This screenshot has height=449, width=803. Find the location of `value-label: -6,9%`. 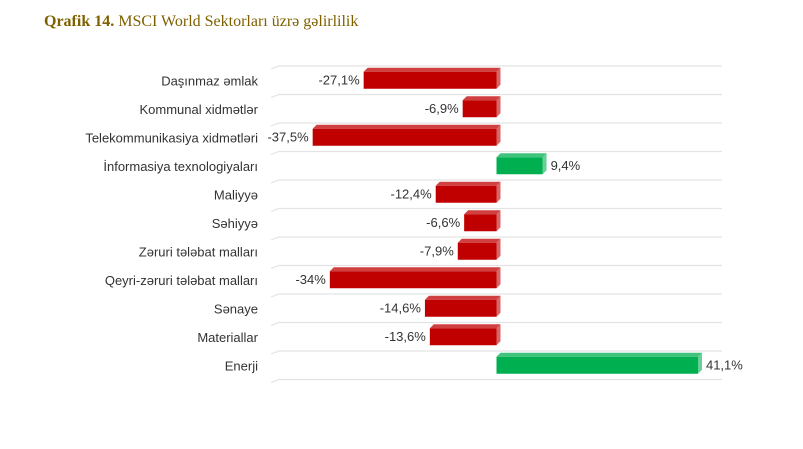

value-label: -6,9% is located at coordinates (442, 108).